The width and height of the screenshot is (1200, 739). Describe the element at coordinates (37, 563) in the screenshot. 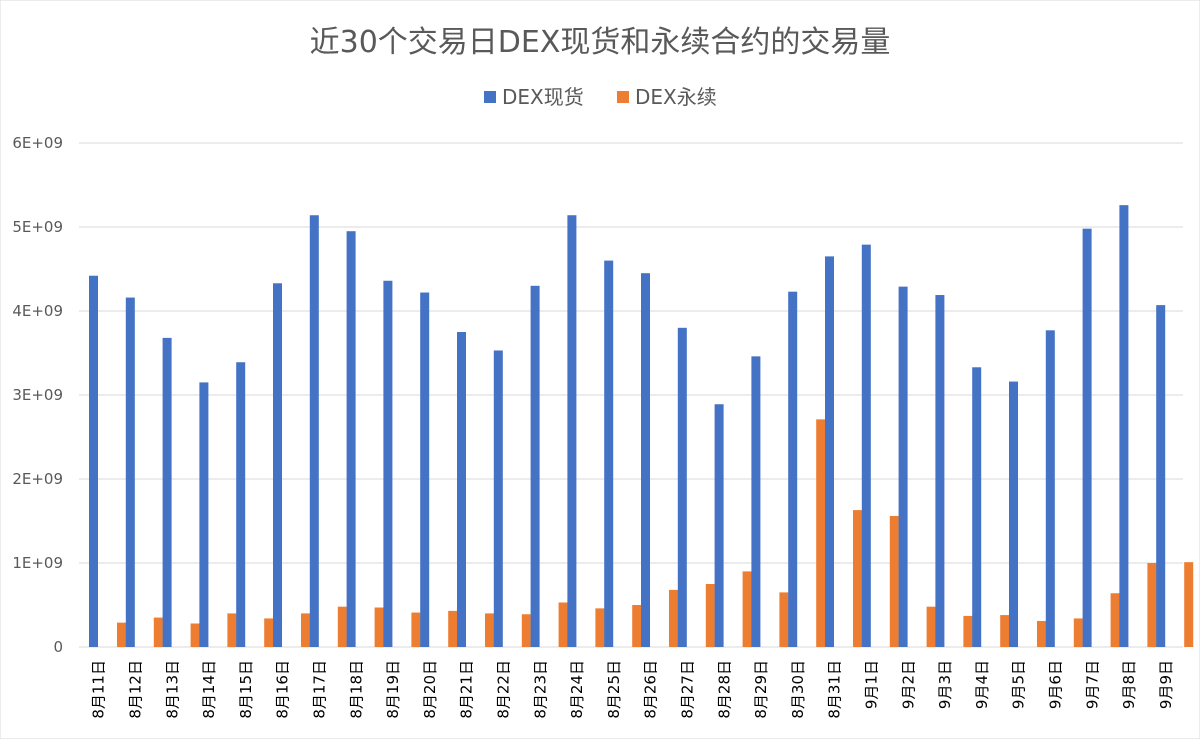

I see `y-tick-label: 1E+09` at that location.